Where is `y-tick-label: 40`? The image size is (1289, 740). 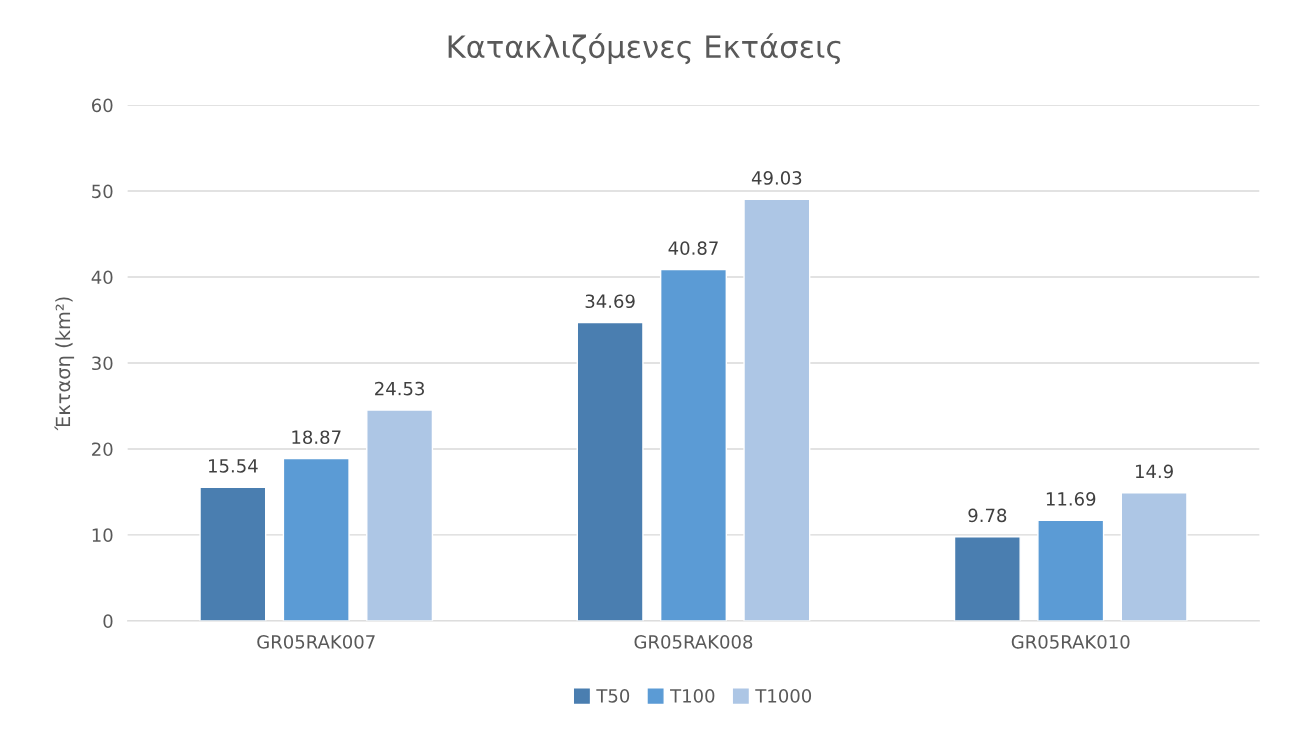
y-tick-label: 40 is located at coordinates (102, 277).